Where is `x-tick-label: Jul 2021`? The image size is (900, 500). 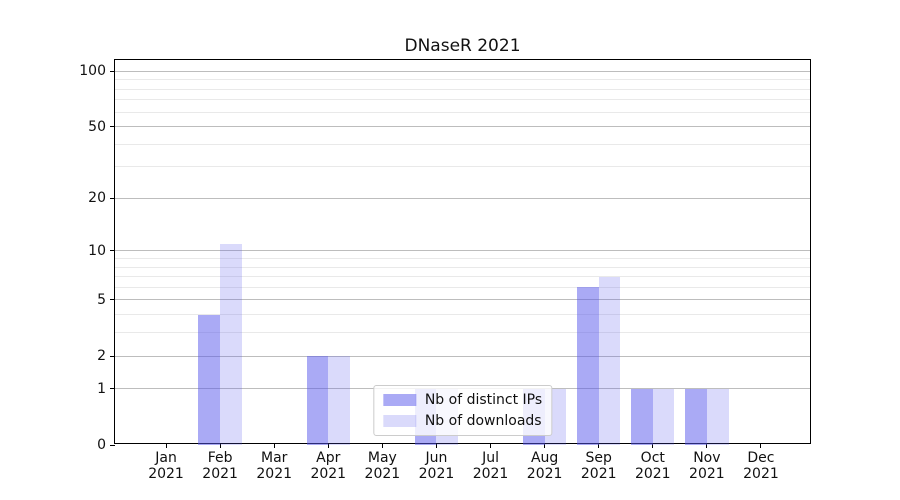 x-tick-label: Jul 2021 is located at coordinates (490, 466).